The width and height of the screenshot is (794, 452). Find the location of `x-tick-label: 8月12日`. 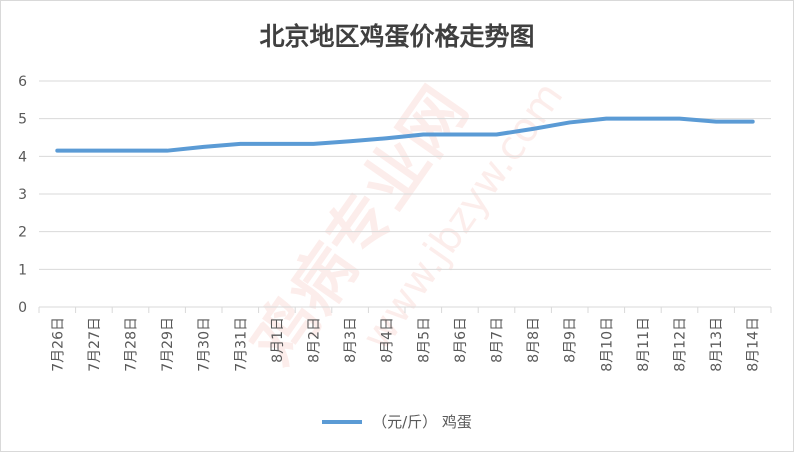

x-tick-label: 8月12日 is located at coordinates (681, 344).